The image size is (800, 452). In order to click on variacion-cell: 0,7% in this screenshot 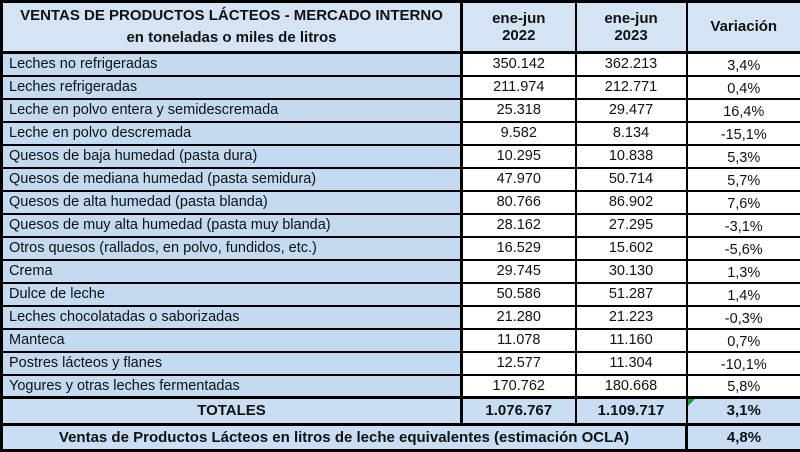, I will do `click(742, 340)`.